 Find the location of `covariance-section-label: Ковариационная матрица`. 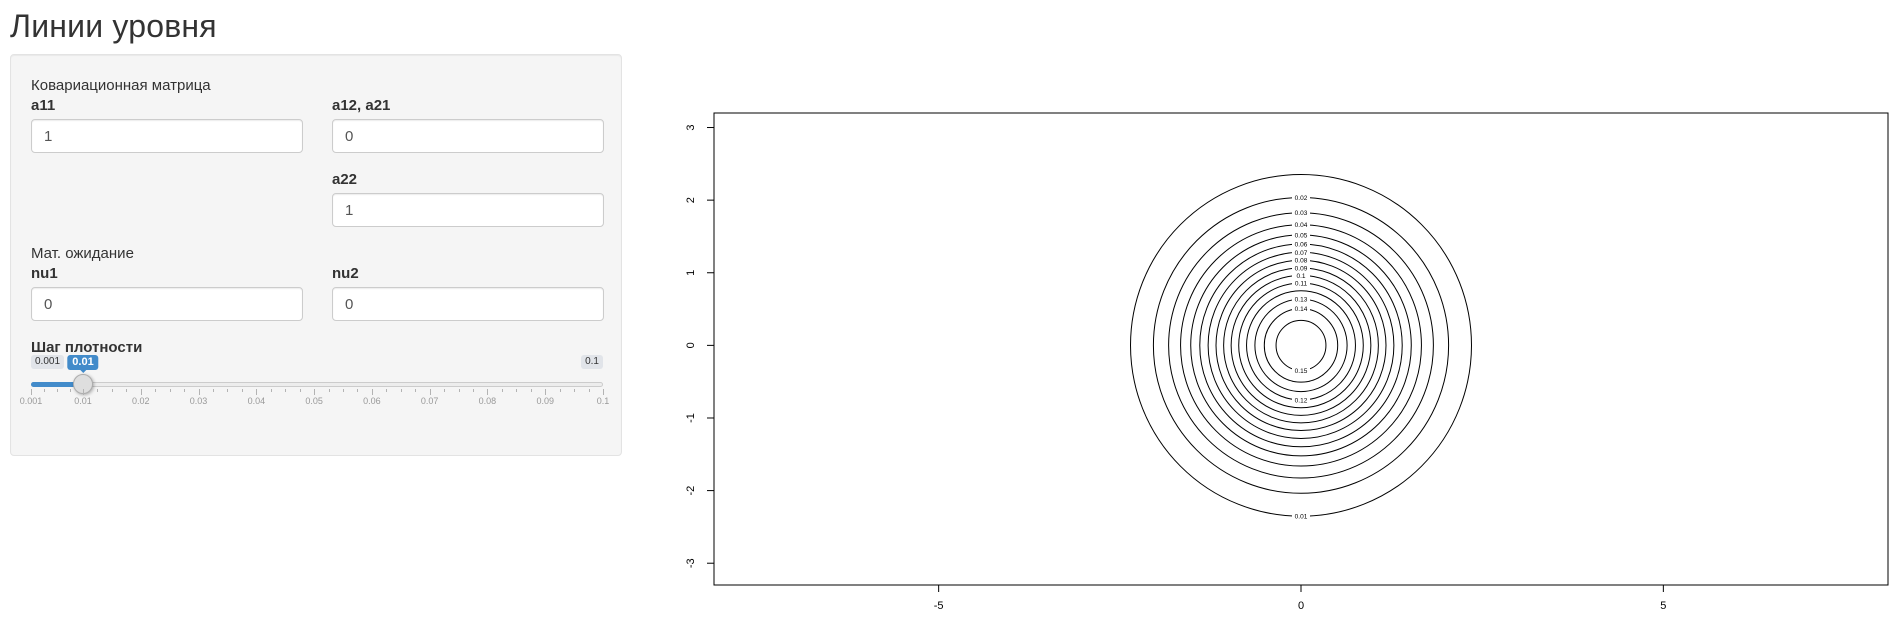

covariance-section-label: Ковариационная матрица is located at coordinates (121, 85).